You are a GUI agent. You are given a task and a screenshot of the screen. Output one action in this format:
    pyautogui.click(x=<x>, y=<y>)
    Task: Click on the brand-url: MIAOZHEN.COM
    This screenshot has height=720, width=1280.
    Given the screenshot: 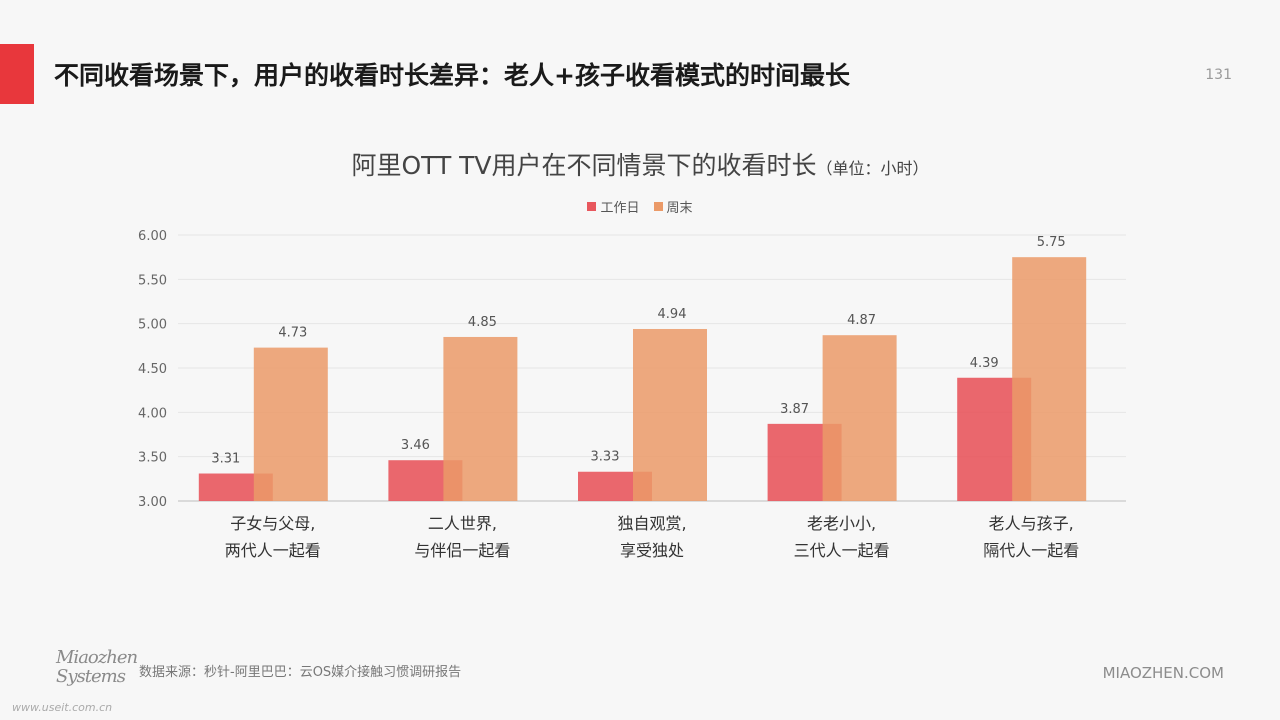 What is the action you would take?
    pyautogui.click(x=1163, y=673)
    